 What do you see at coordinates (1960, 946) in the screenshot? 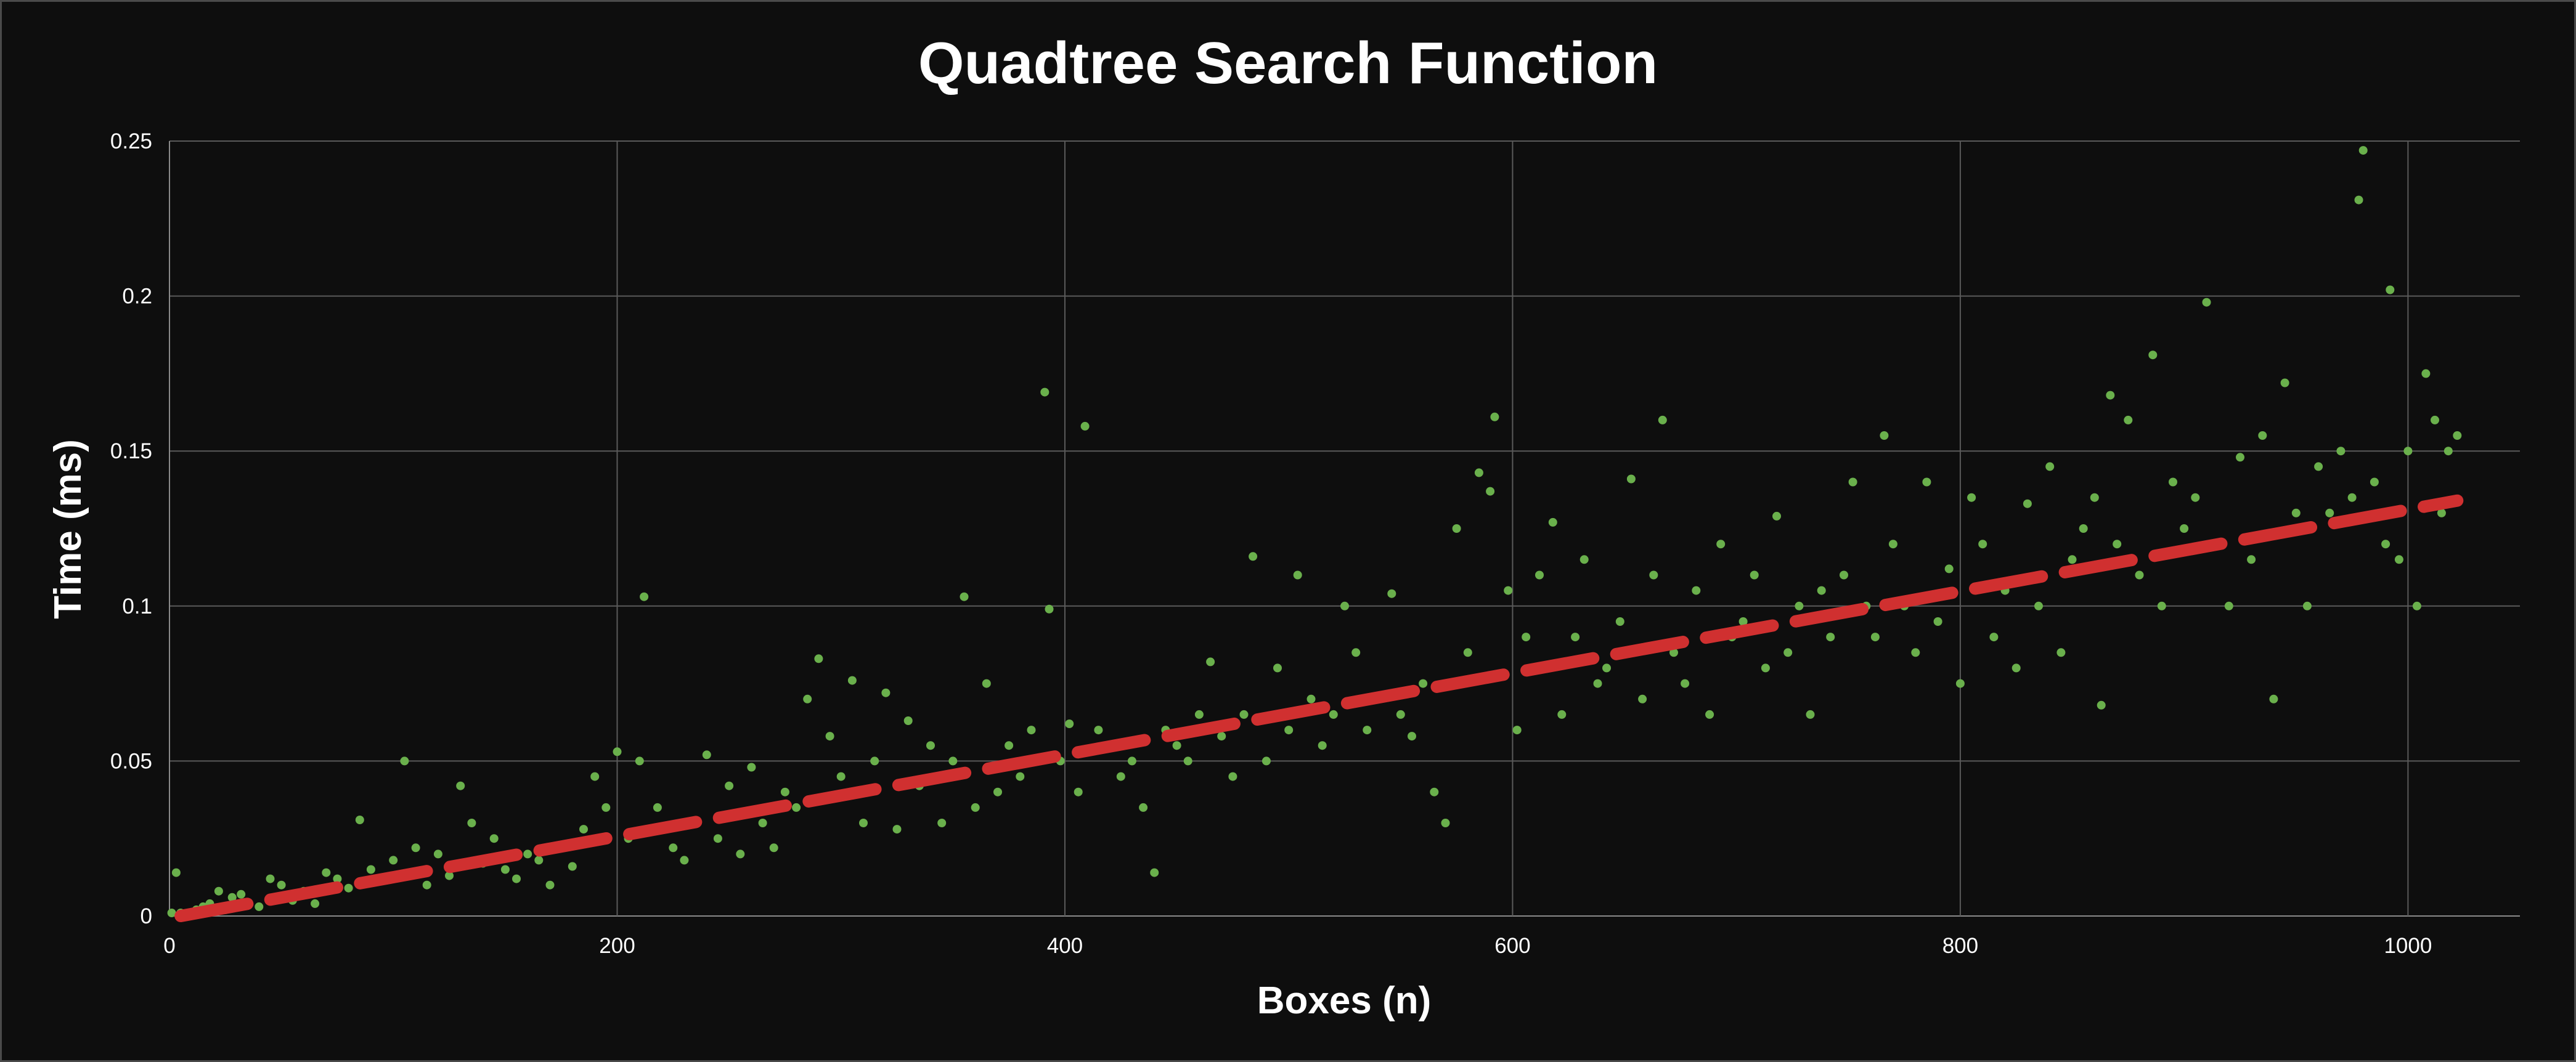
I see `x-tick-label: 800` at bounding box center [1960, 946].